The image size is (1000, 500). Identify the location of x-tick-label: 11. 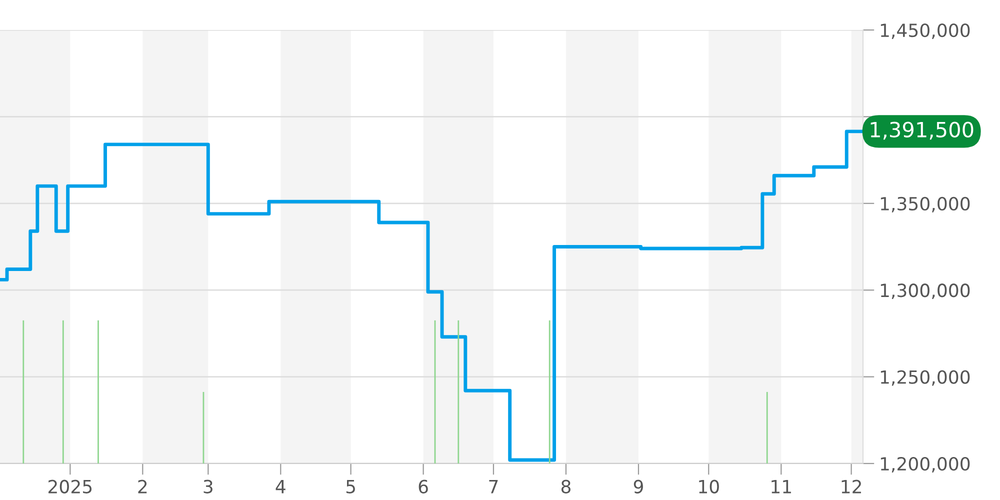
(781, 487).